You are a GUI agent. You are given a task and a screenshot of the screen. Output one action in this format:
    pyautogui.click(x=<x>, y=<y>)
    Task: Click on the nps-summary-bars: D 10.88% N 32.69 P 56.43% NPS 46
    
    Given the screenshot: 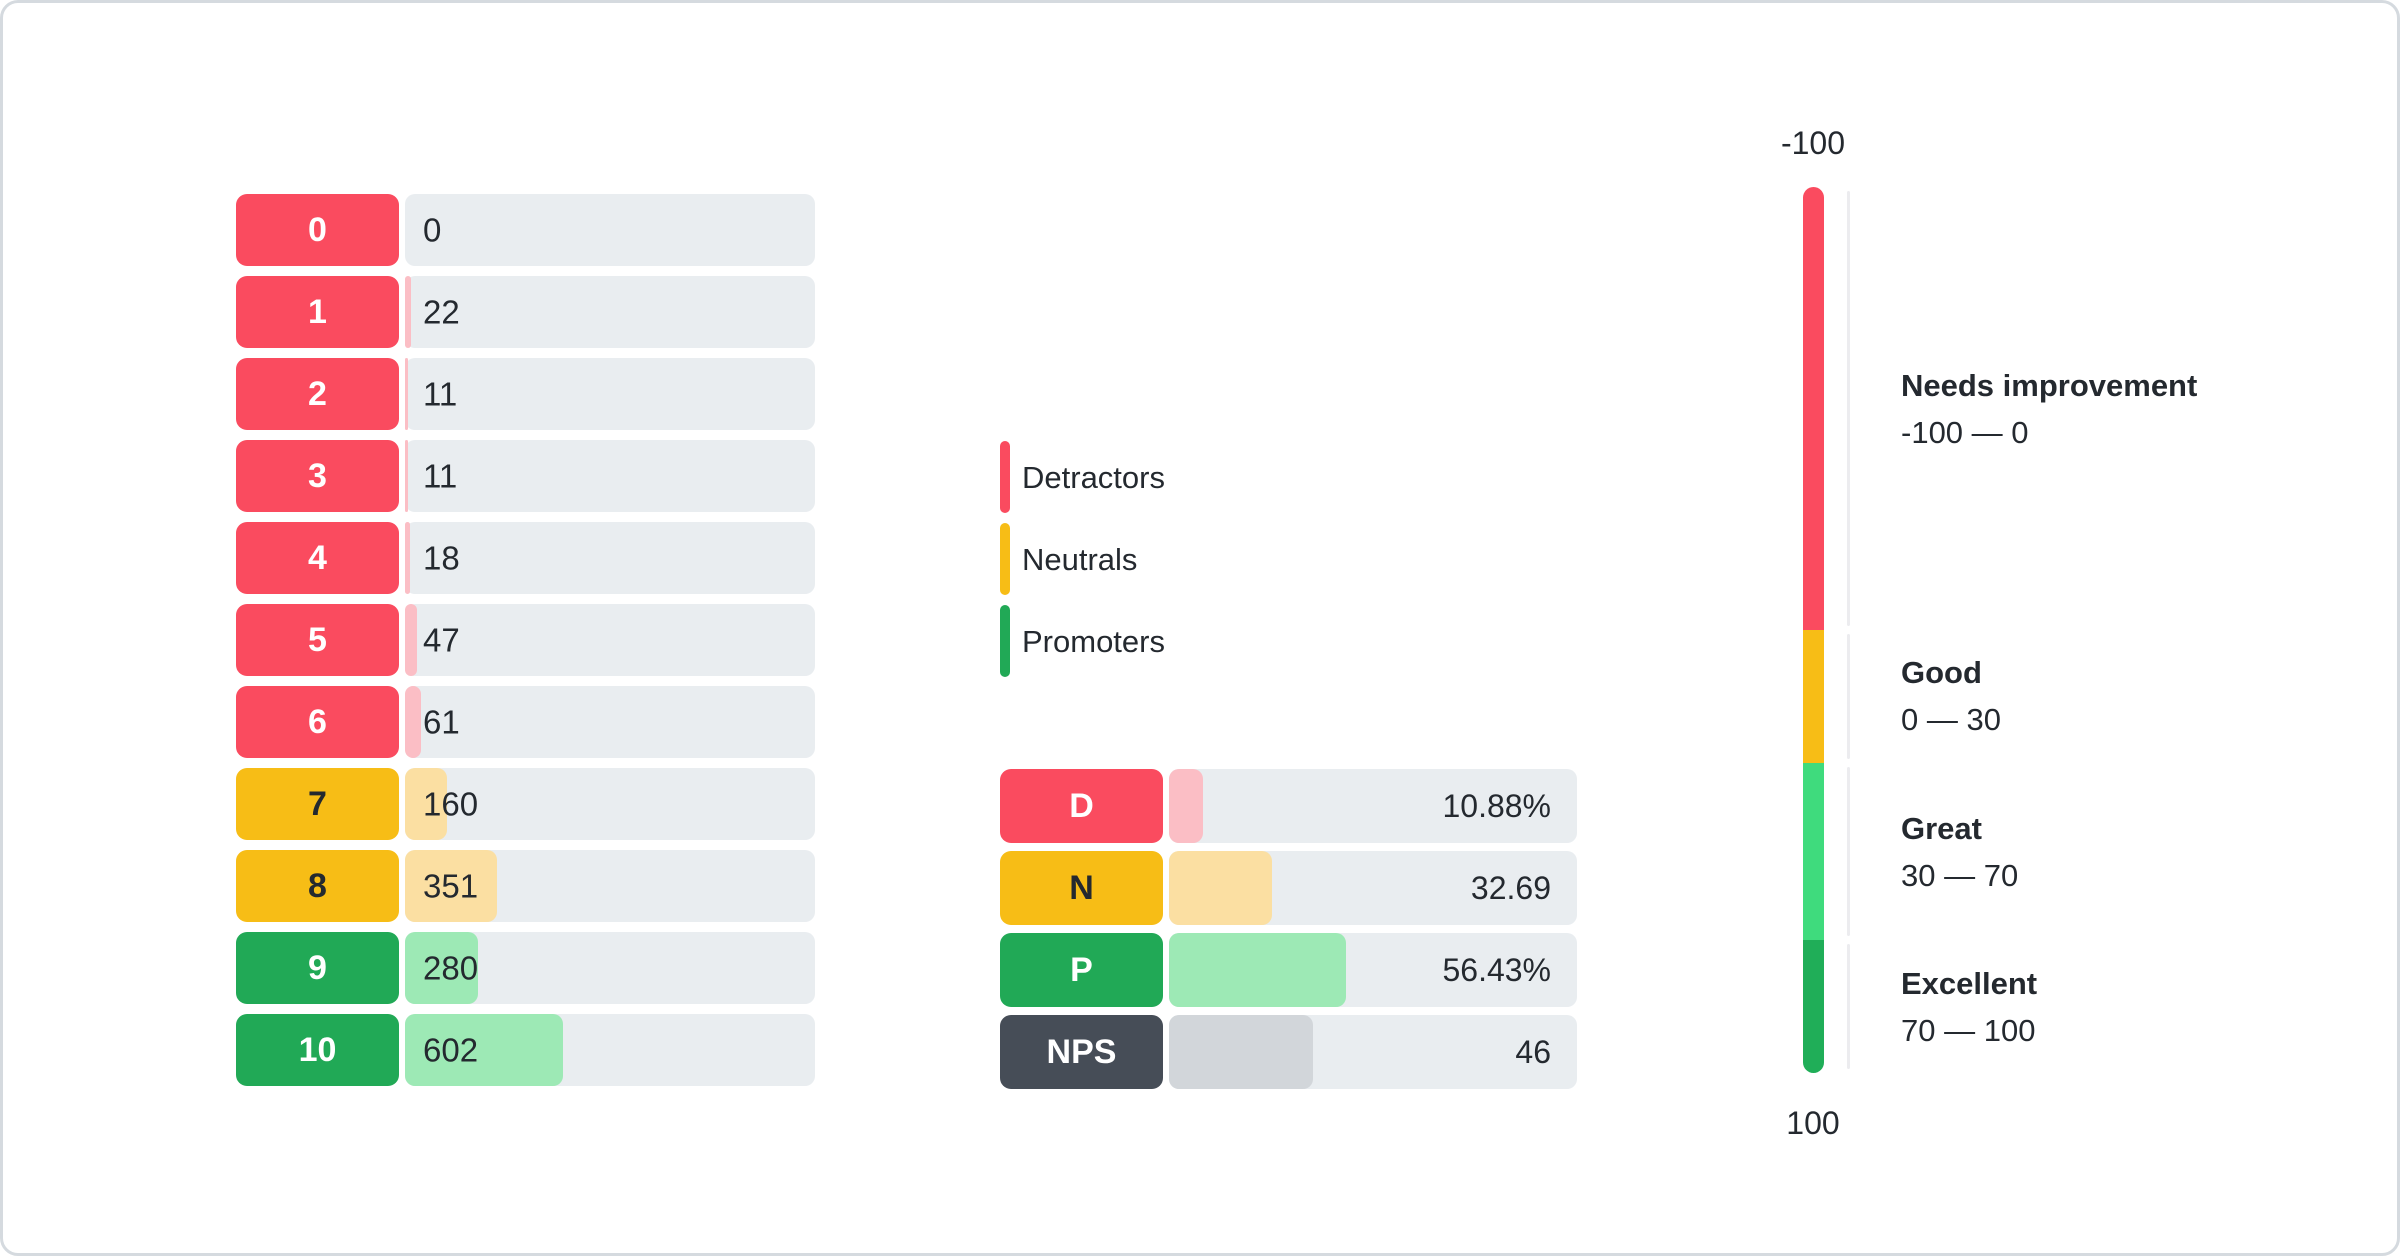 What is the action you would take?
    pyautogui.click(x=1288, y=929)
    